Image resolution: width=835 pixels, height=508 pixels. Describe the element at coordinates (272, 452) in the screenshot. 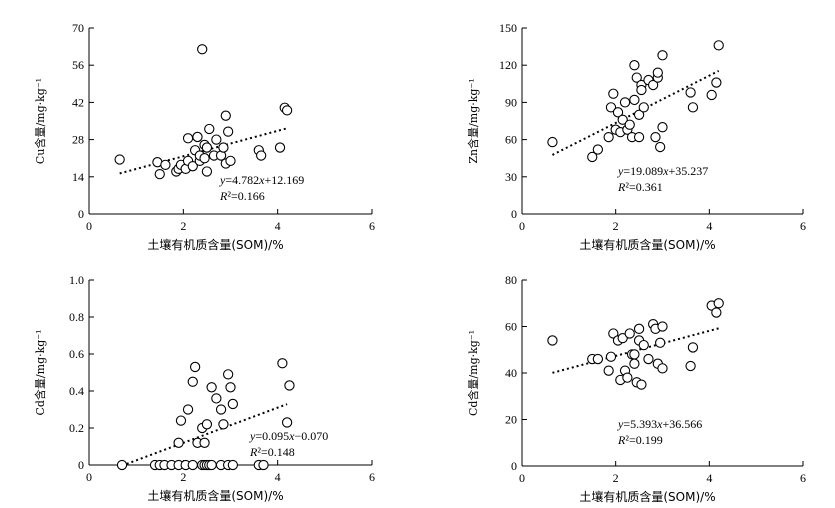

I see `r-squared-label: R²=0.148` at that location.